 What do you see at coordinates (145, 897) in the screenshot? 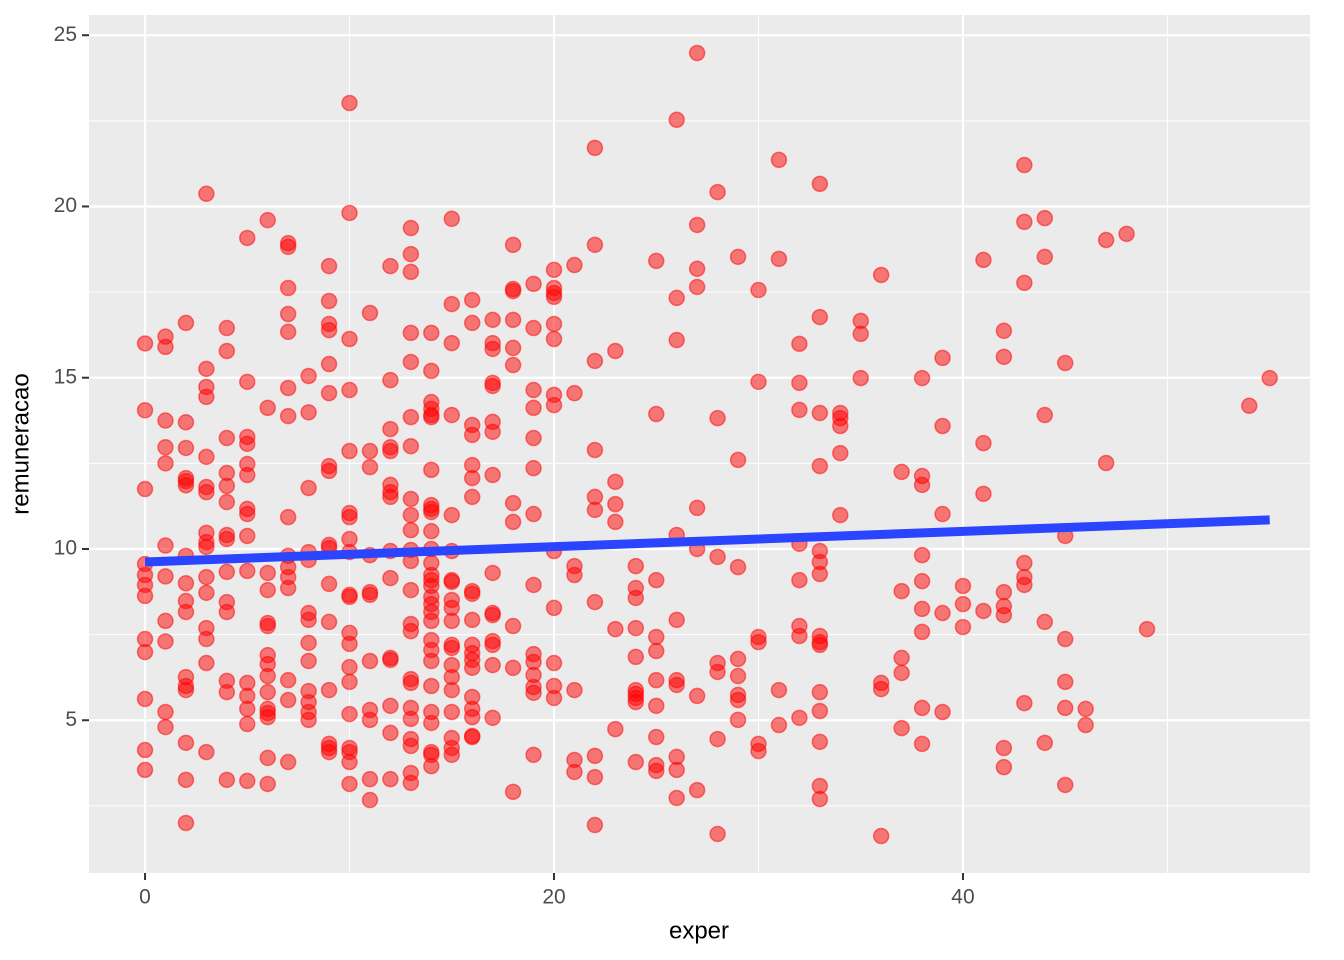
I see `x-tick-label: 0` at bounding box center [145, 897].